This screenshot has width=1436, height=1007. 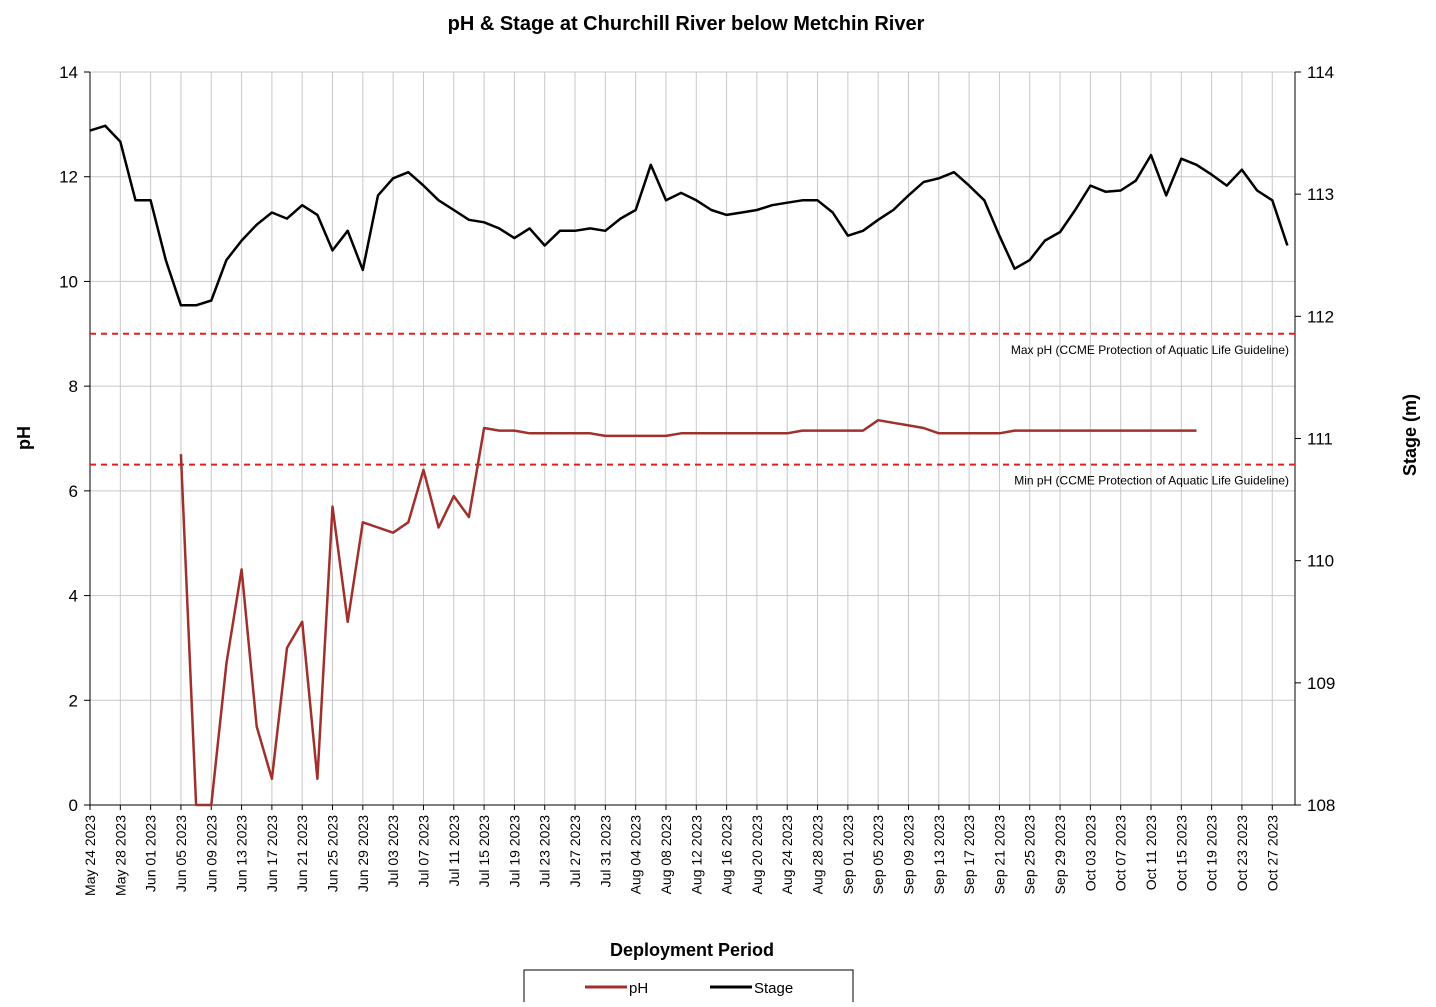 What do you see at coordinates (773, 988) in the screenshot?
I see `legend-label: Stage` at bounding box center [773, 988].